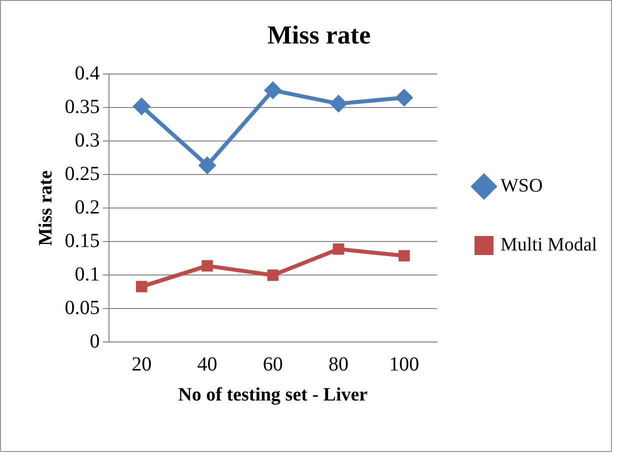  I want to click on y-tick-label: 0.35, so click(82, 107).